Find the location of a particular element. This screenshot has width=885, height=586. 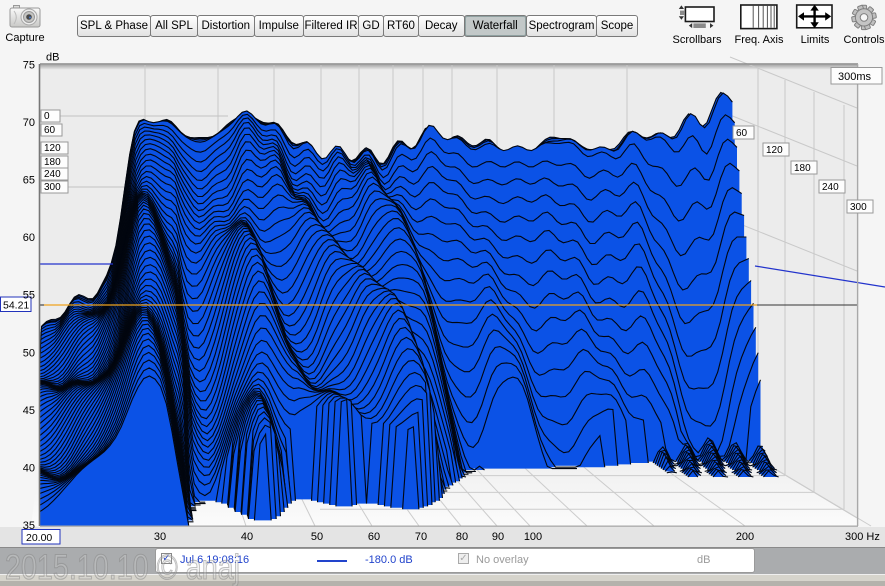

svg-text: 54.21 is located at coordinates (16, 306).